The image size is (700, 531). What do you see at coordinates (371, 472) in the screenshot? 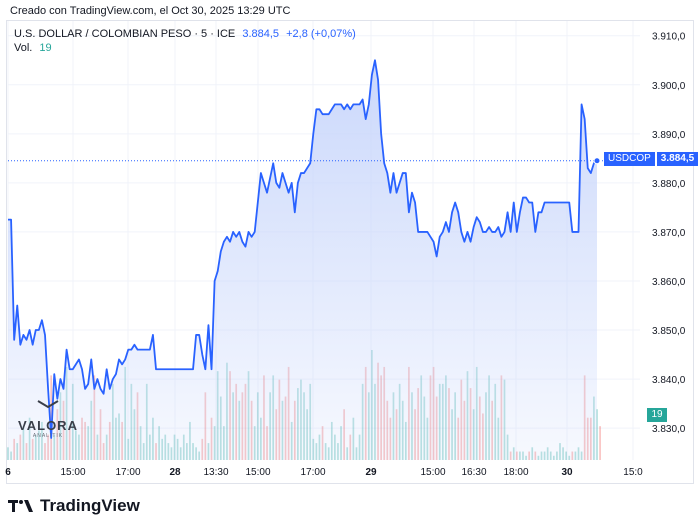
I see `x-tick-label: 29` at bounding box center [371, 472].